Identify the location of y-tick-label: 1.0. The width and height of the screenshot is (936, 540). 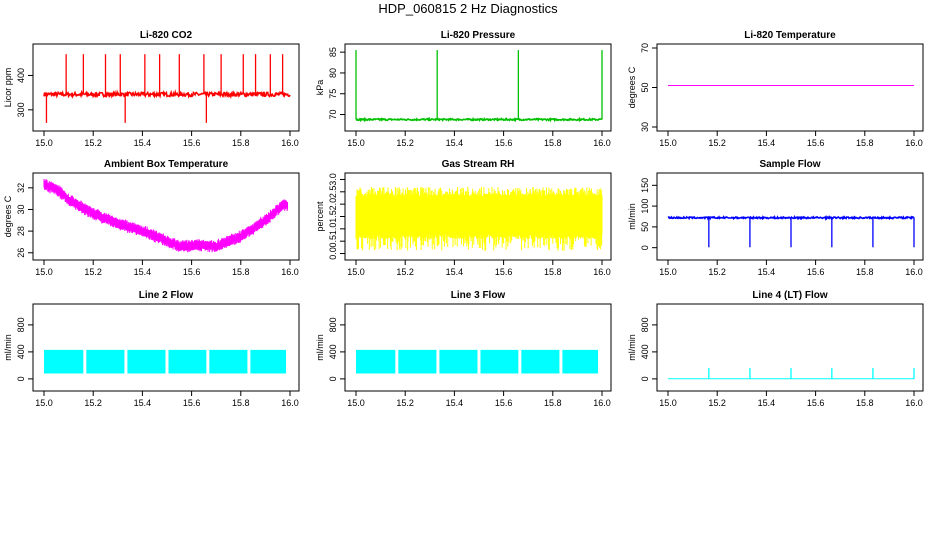
(333, 229).